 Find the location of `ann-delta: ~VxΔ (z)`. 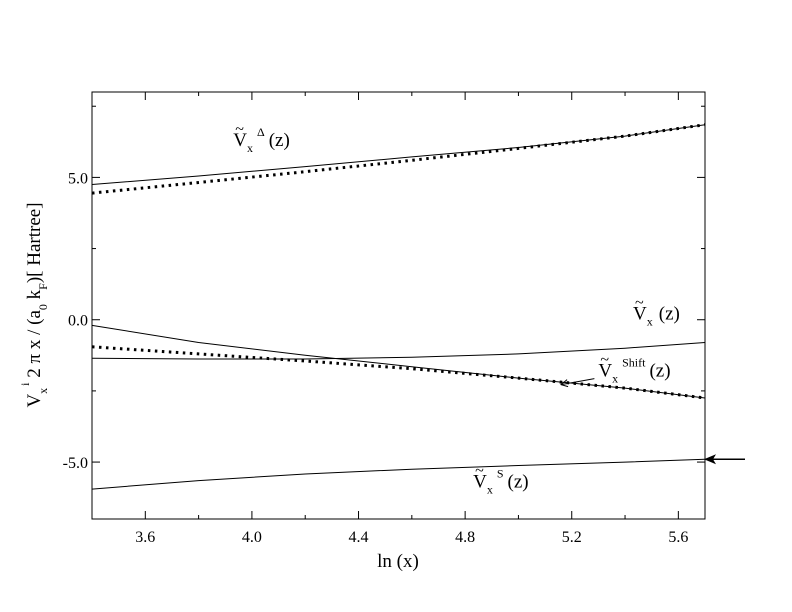

ann-delta: ~VxΔ (z) is located at coordinates (261, 138).